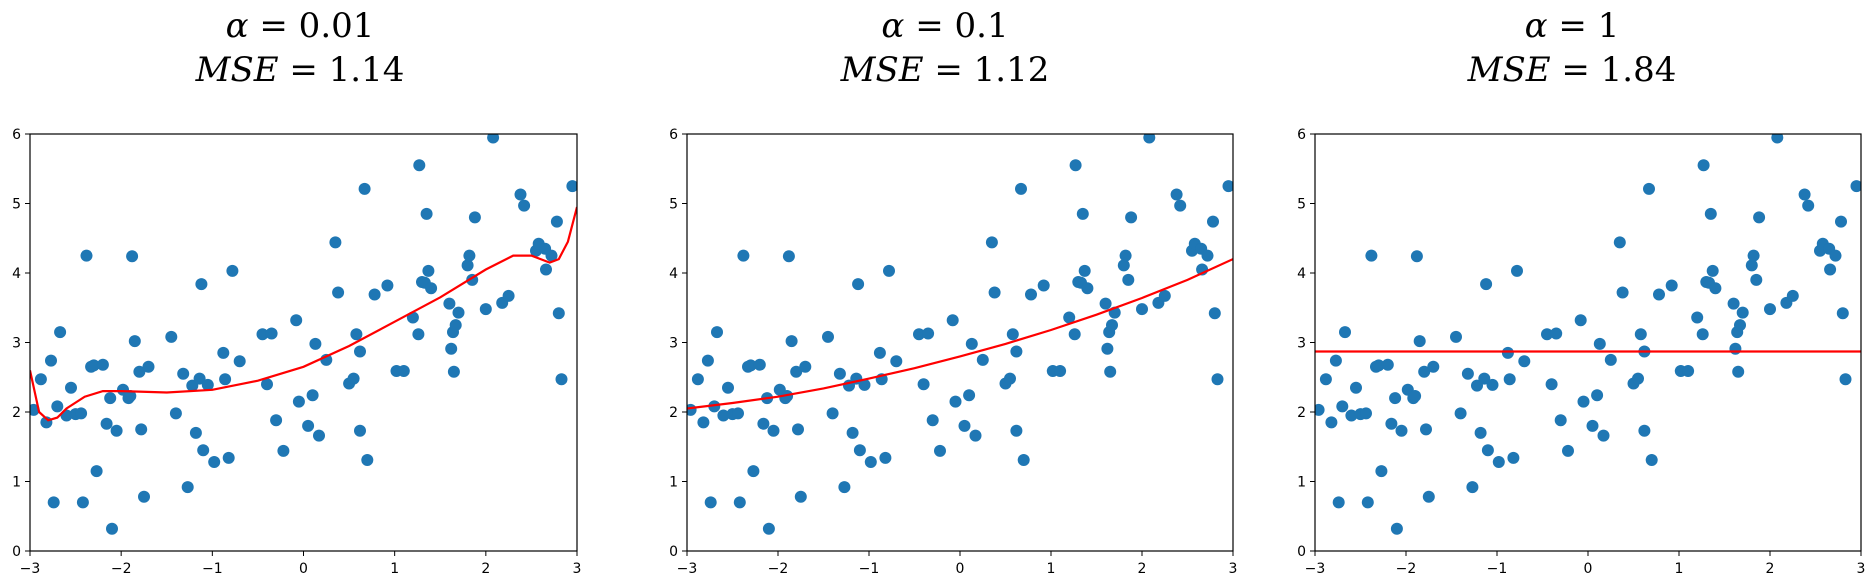 This screenshot has width=1873, height=588. What do you see at coordinates (687, 569) in the screenshot?
I see `x-tick-label: −3` at bounding box center [687, 569].